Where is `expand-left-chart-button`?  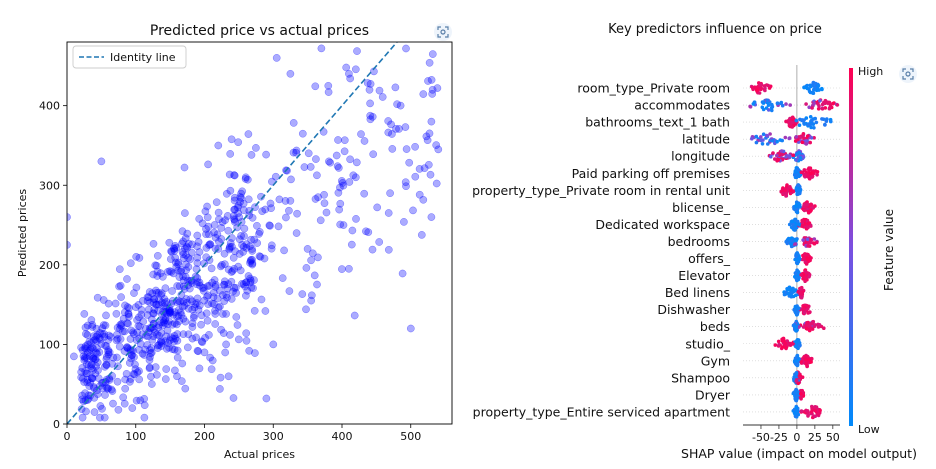
expand-left-chart-button is located at coordinates (443, 32).